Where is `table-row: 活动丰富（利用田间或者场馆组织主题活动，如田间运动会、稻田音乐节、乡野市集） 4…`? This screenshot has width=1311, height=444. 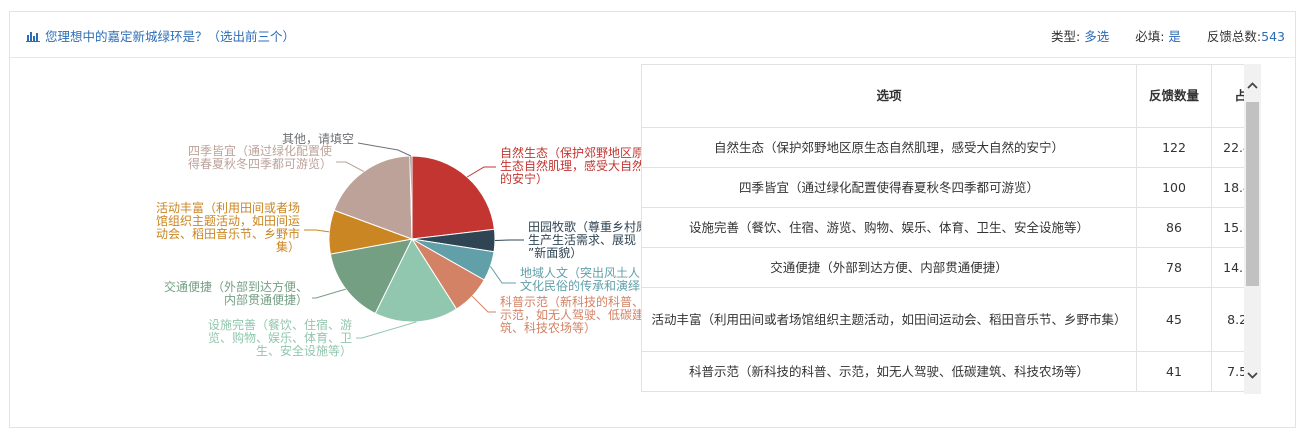
table-row: 活动丰富（利用田间或者场馆组织主题活动，如田间运动会、稻田音乐节、乡野市集） 4… is located at coordinates (951, 319).